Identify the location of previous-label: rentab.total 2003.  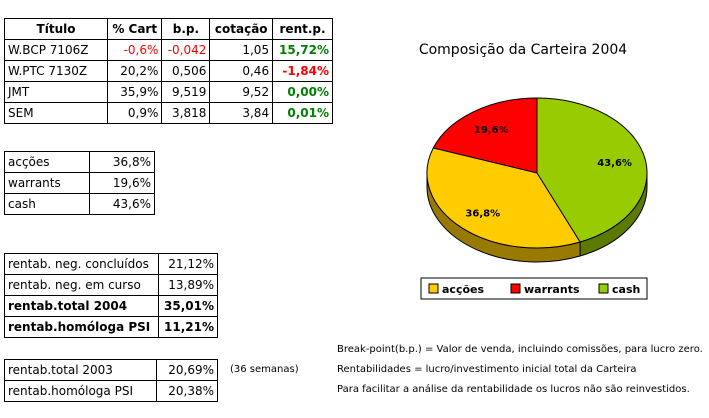
(80, 370).